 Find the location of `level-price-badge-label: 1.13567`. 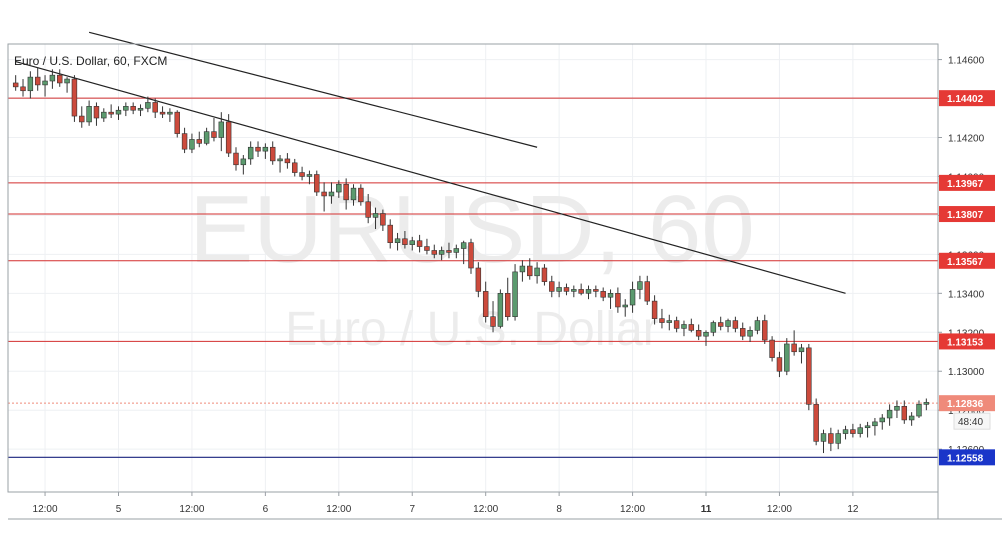

level-price-badge-label: 1.13567 is located at coordinates (965, 262).